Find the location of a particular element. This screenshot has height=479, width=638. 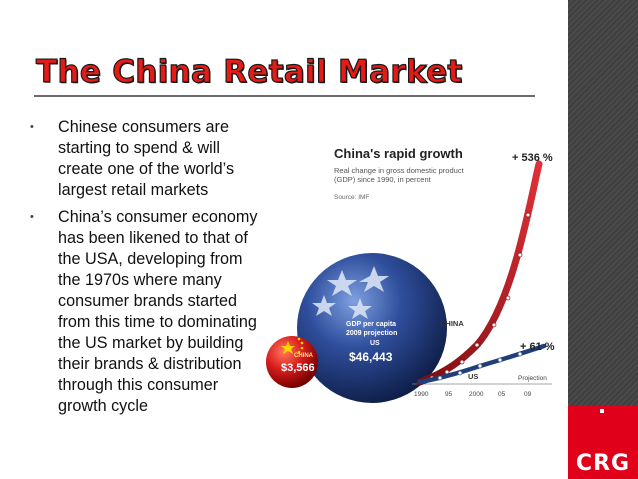

slide-title: The China Retail Market is located at coordinates (249, 71).